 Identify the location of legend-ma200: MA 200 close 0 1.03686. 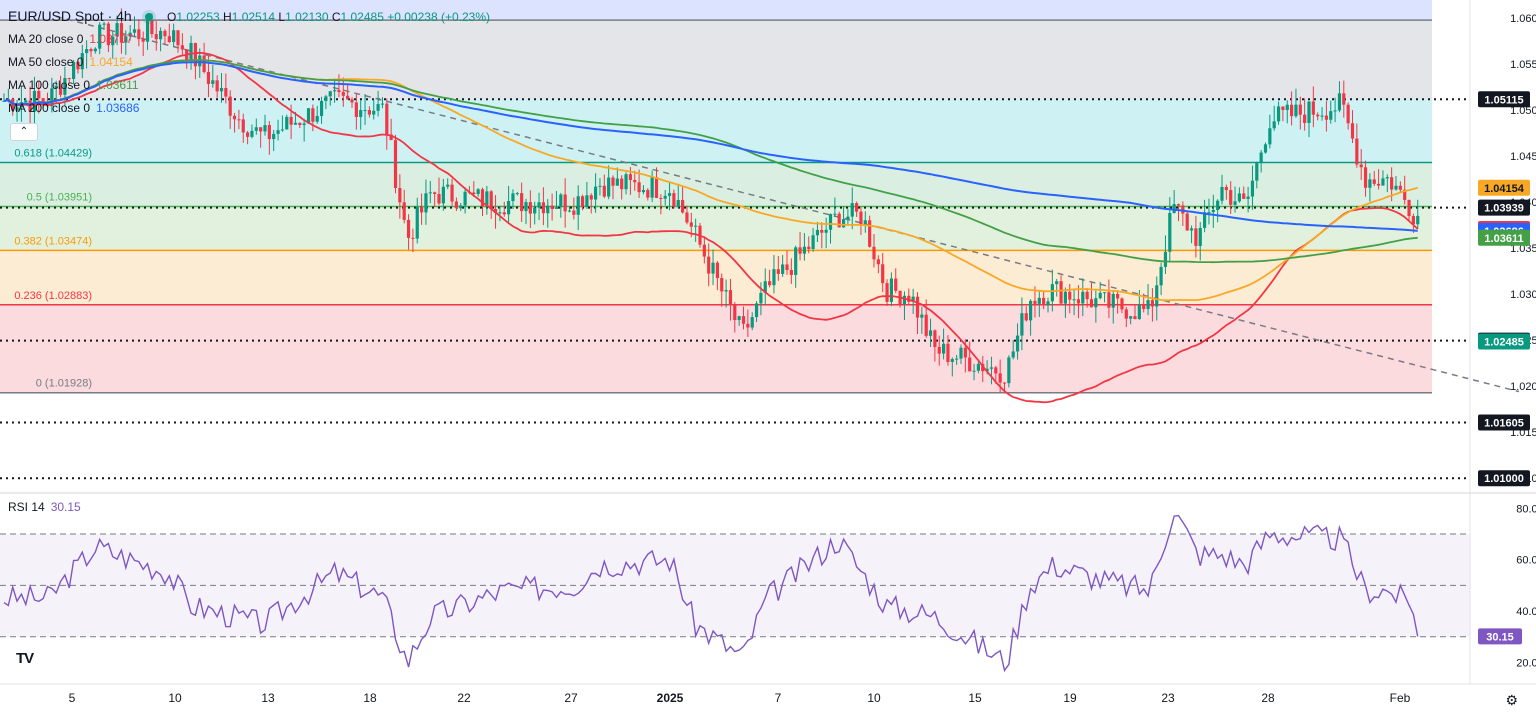
(73, 108).